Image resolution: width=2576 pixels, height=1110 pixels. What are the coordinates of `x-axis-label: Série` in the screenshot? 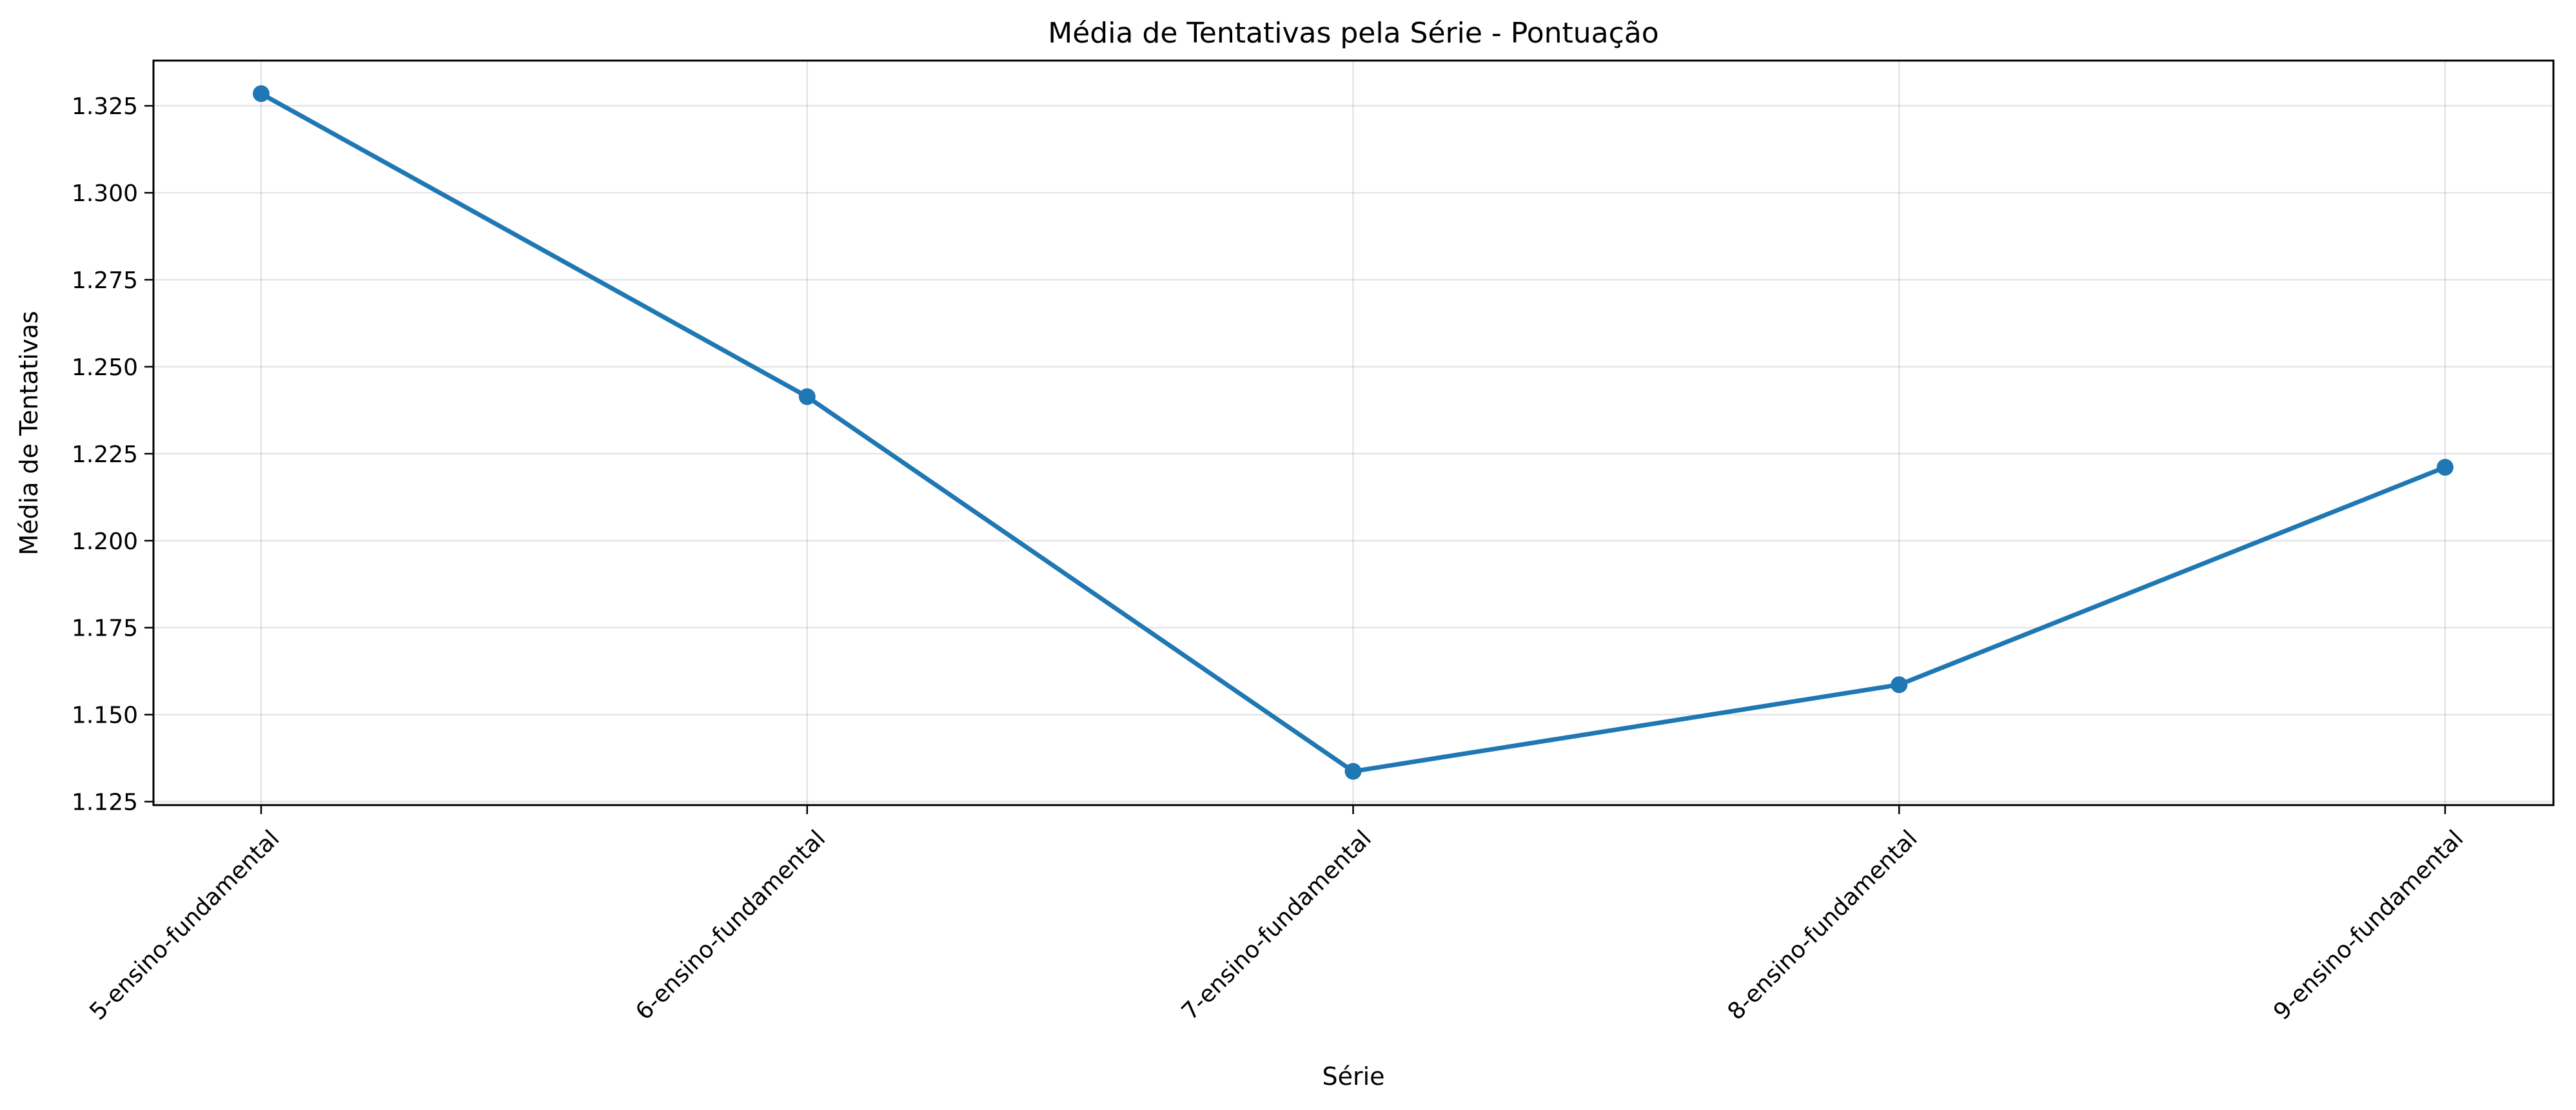 It's located at (1353, 1076).